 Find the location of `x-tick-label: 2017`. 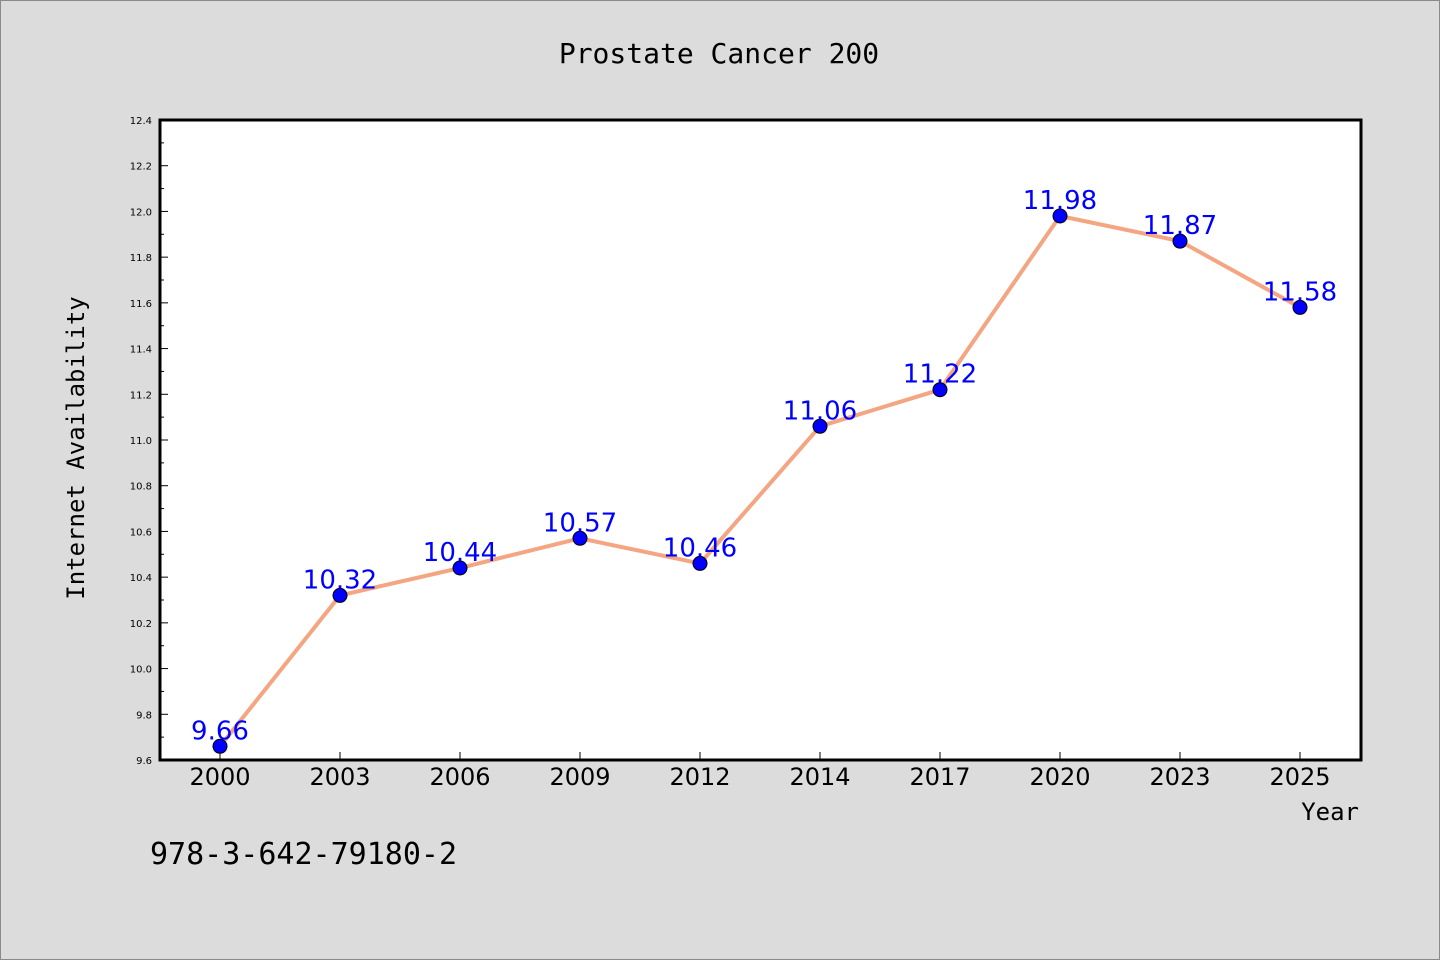

x-tick-label: 2017 is located at coordinates (939, 777).